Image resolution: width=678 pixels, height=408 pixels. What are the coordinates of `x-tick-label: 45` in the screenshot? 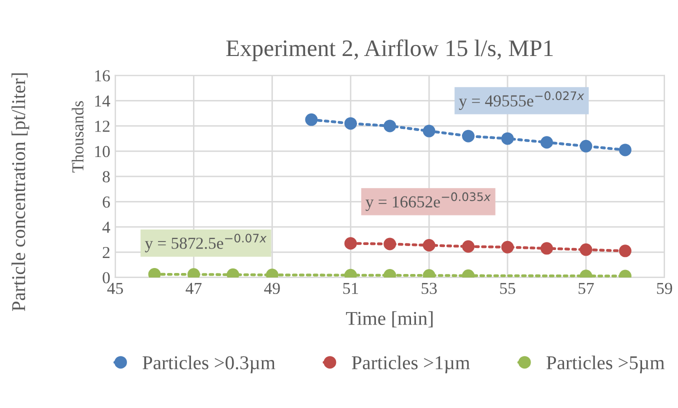 It's located at (115, 288).